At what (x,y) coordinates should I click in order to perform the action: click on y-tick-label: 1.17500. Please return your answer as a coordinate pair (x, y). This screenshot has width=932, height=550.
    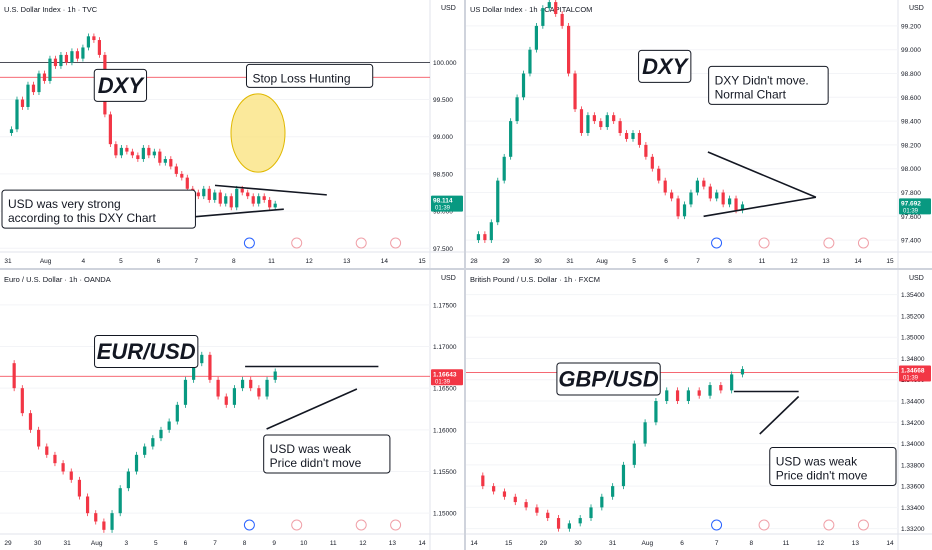
    Looking at the image, I should click on (445, 305).